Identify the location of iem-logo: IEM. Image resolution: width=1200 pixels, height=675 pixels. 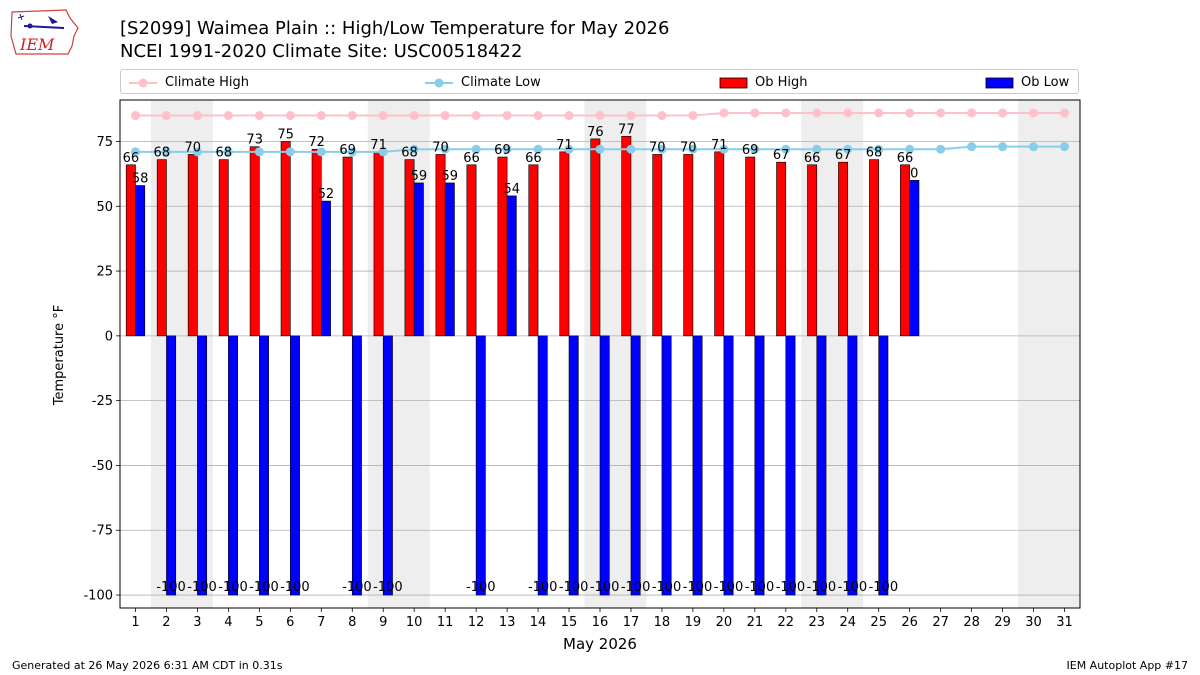
(44, 32).